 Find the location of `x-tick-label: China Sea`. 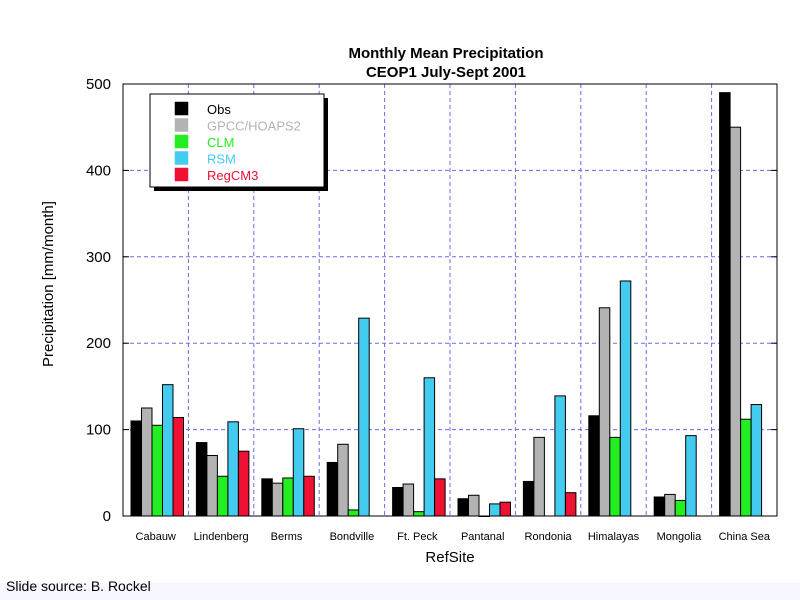

x-tick-label: China Sea is located at coordinates (745, 537).